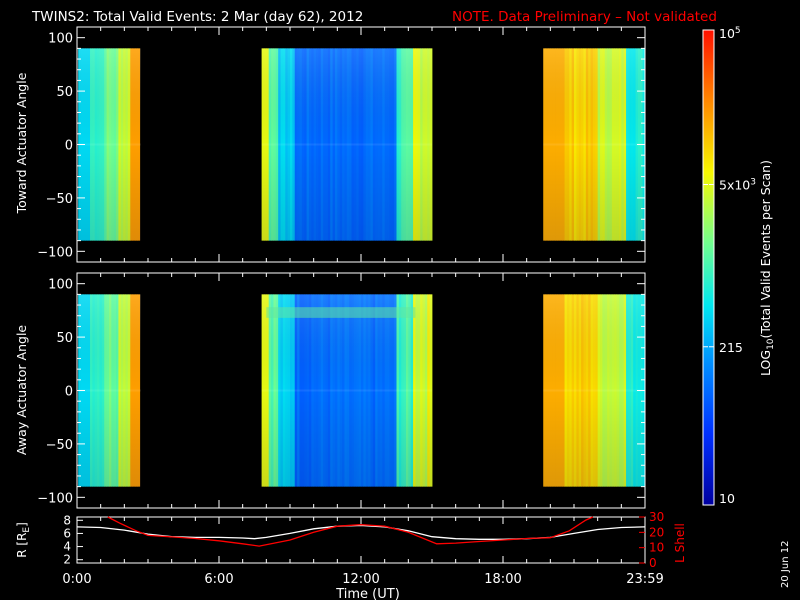 This screenshot has height=600, width=800. What do you see at coordinates (584, 17) in the screenshot?
I see `preliminary-note: NOTE. Data Preliminary – Not validated` at bounding box center [584, 17].